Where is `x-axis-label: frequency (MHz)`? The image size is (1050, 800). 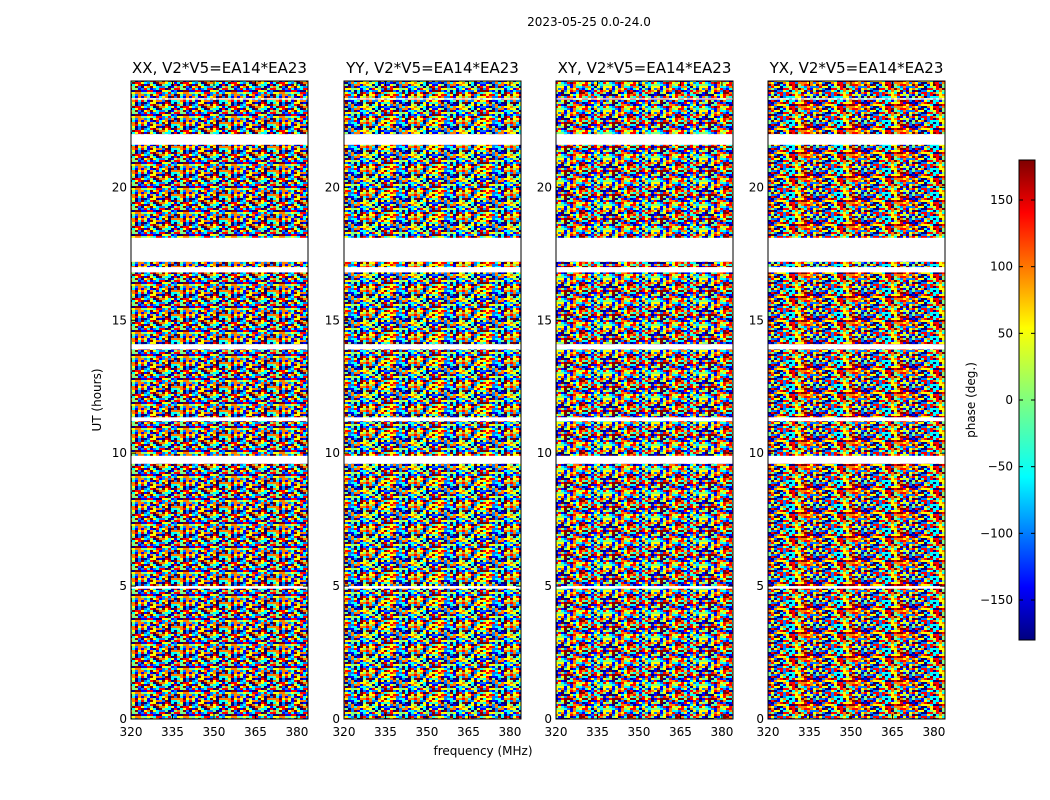 x-axis-label: frequency (MHz) is located at coordinates (482, 751).